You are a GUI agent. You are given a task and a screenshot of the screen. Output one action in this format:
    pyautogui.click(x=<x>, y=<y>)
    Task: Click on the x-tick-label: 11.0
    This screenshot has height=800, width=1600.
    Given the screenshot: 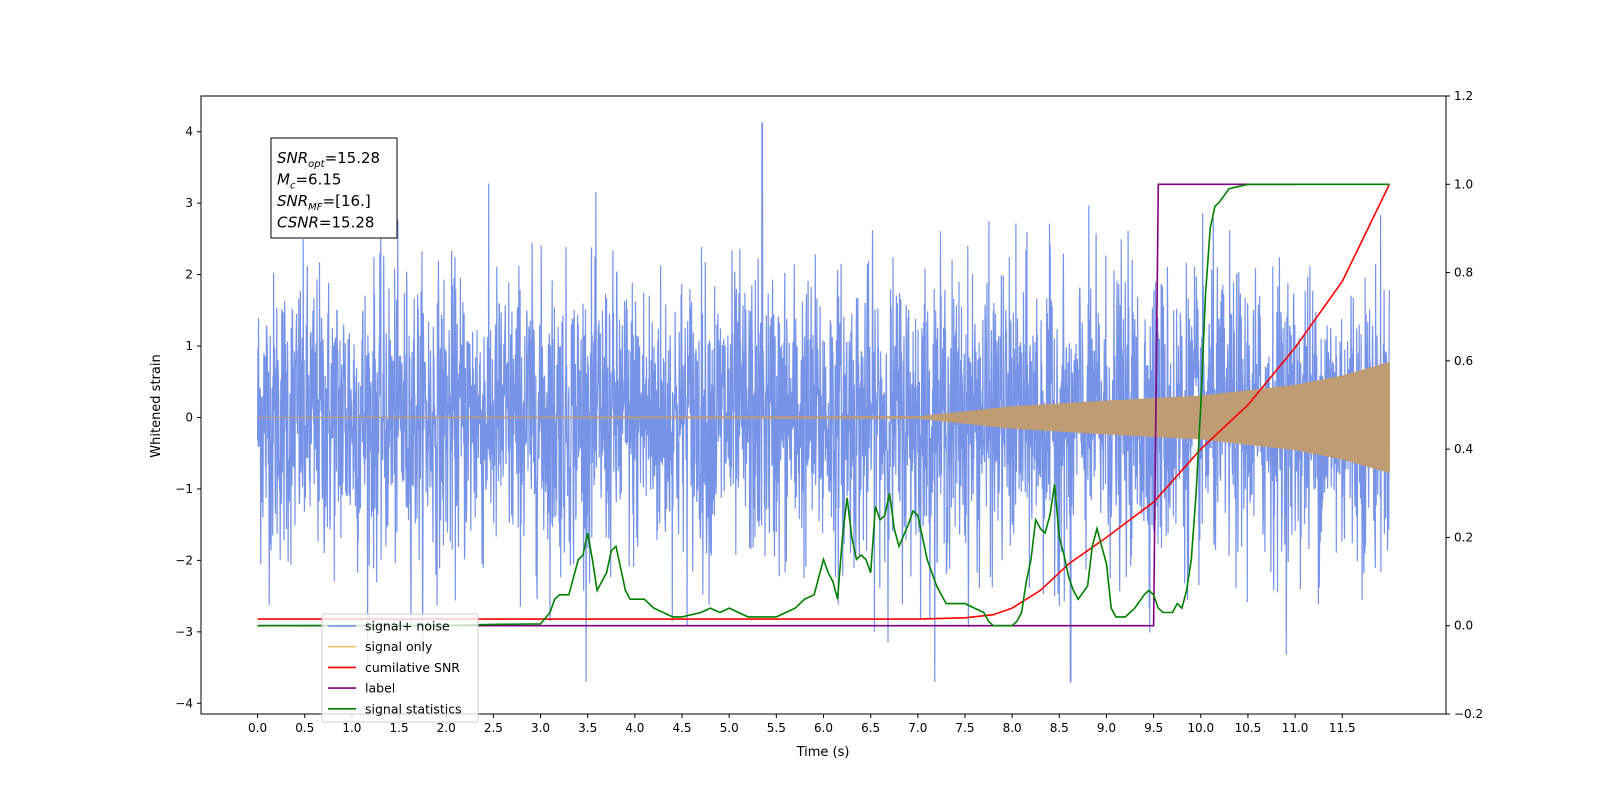 What is the action you would take?
    pyautogui.click(x=1295, y=728)
    